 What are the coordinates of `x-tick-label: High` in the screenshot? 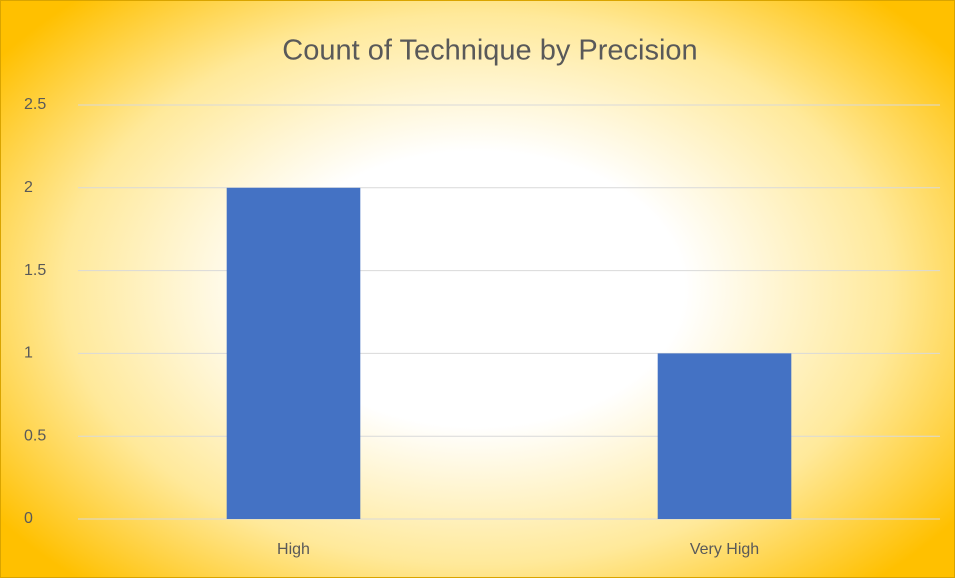 It's located at (293, 549).